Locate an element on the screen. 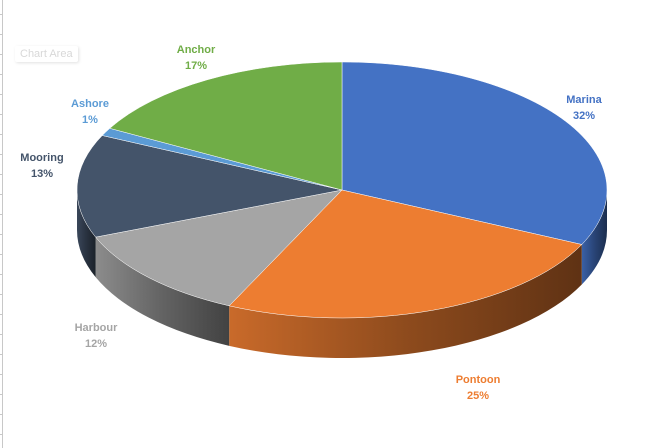 The width and height of the screenshot is (672, 448). data-label-marina: Marina 32% is located at coordinates (583, 108).